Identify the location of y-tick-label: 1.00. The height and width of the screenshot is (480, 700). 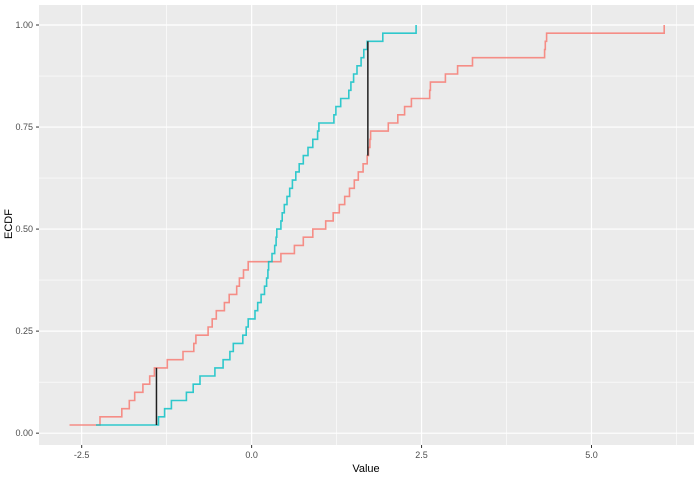
(24, 25).